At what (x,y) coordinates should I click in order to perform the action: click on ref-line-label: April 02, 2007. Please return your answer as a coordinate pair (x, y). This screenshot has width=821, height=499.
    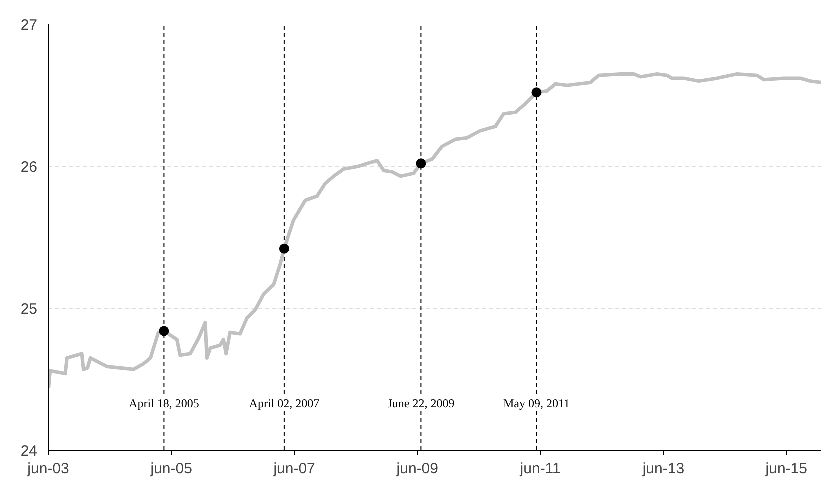
    Looking at the image, I should click on (284, 403).